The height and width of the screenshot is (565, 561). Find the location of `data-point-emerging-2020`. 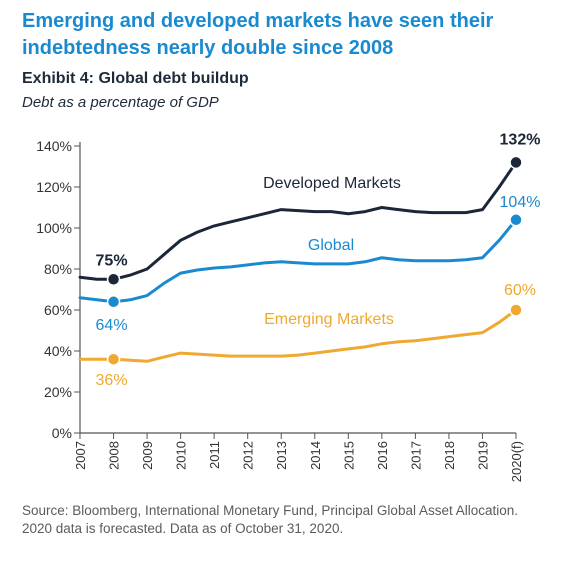

data-point-emerging-2020 is located at coordinates (516, 310).